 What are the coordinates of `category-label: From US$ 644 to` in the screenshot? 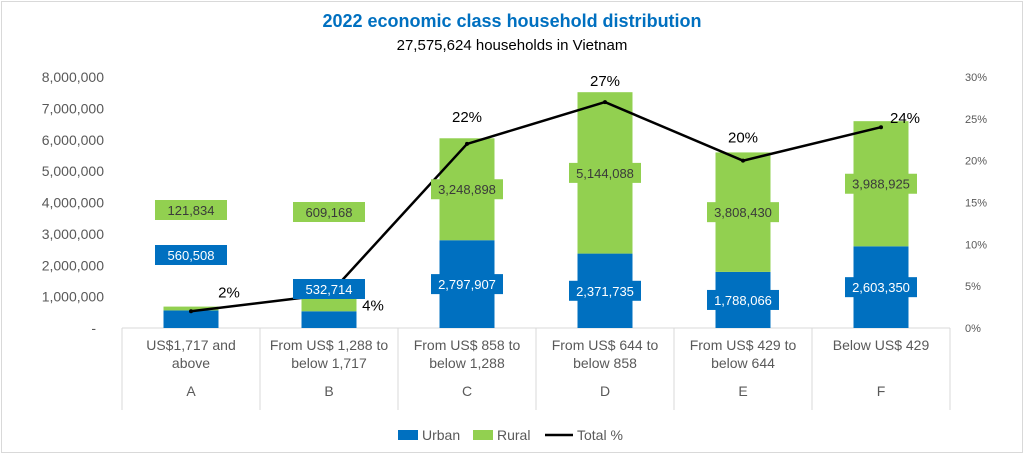 It's located at (605, 345).